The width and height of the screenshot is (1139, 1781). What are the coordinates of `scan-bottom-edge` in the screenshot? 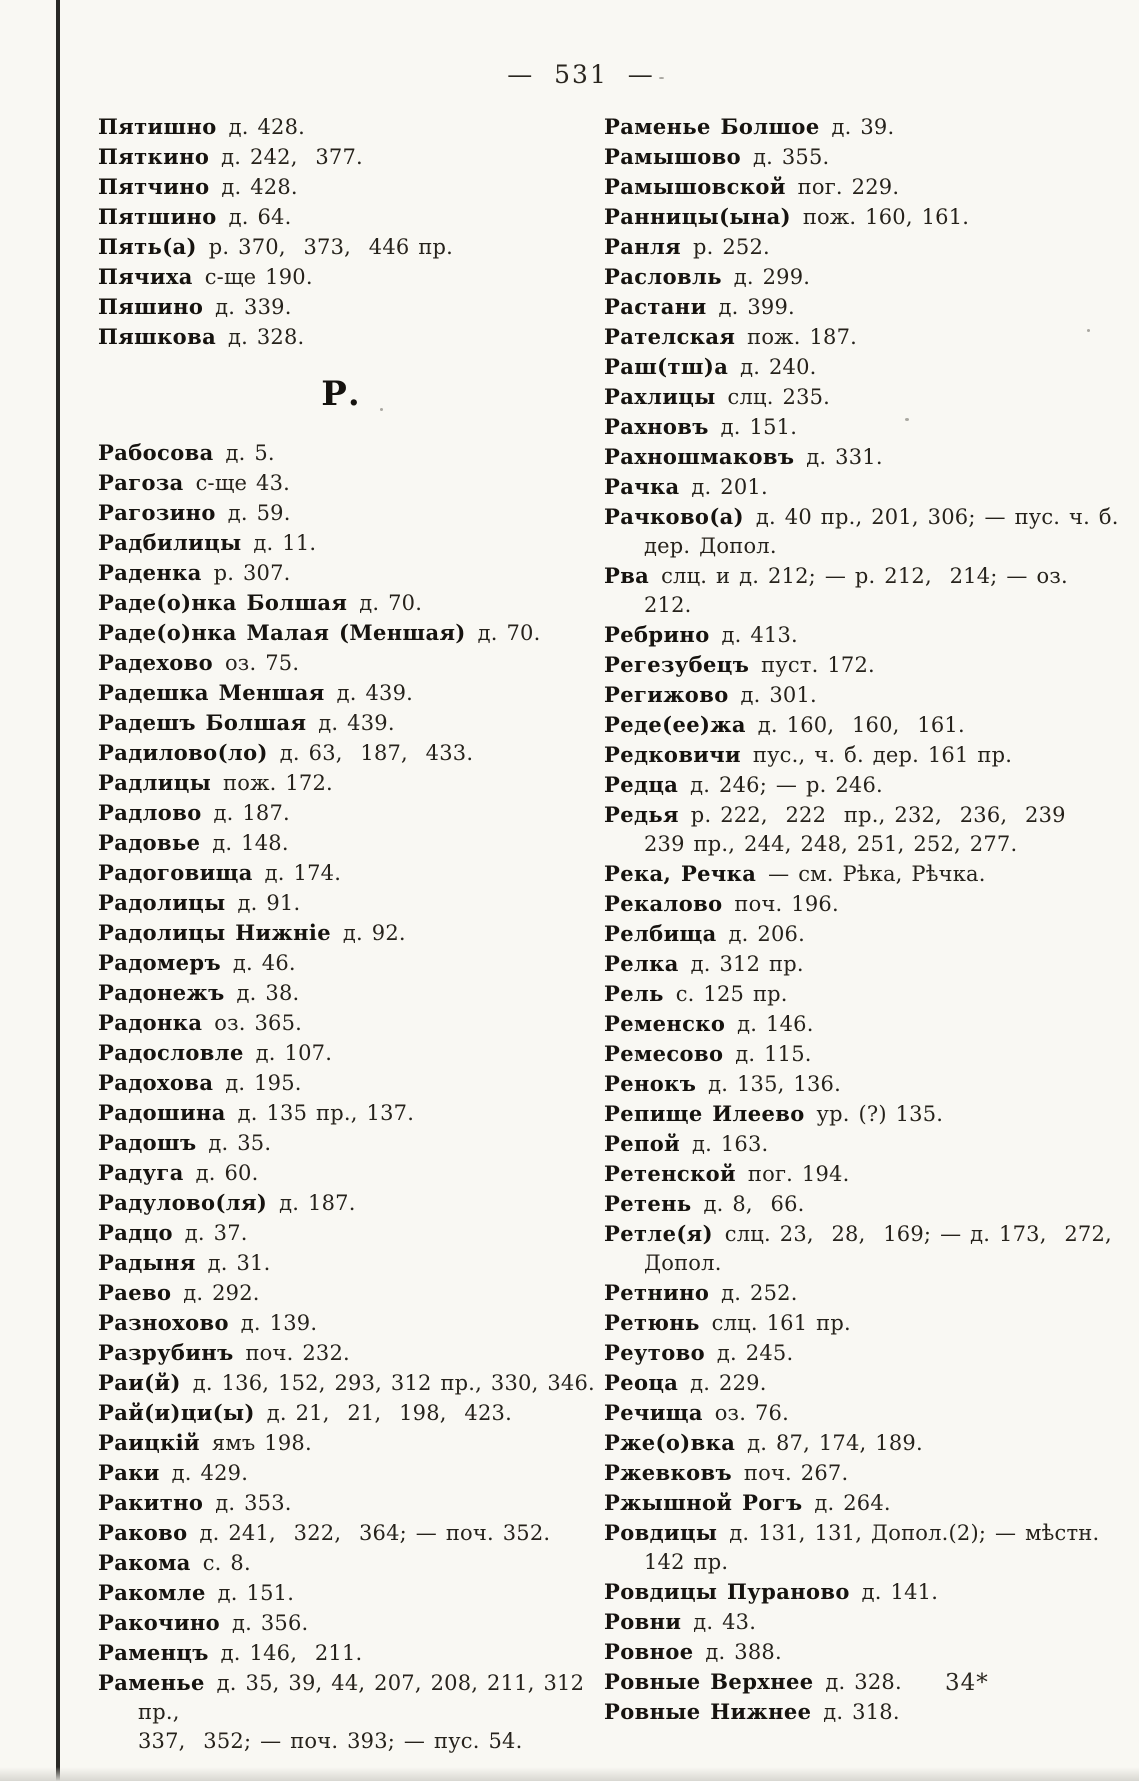 It's located at (569, 1774).